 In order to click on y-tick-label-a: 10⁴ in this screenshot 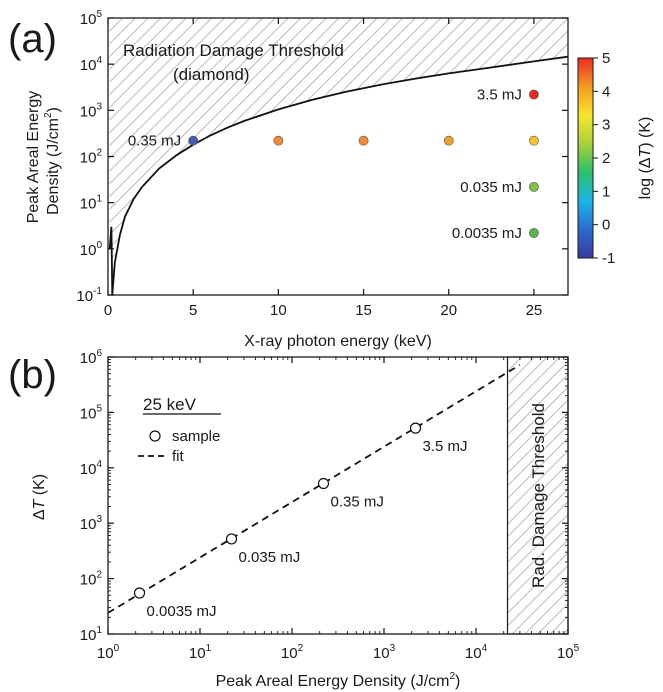, I will do `click(91, 64)`.